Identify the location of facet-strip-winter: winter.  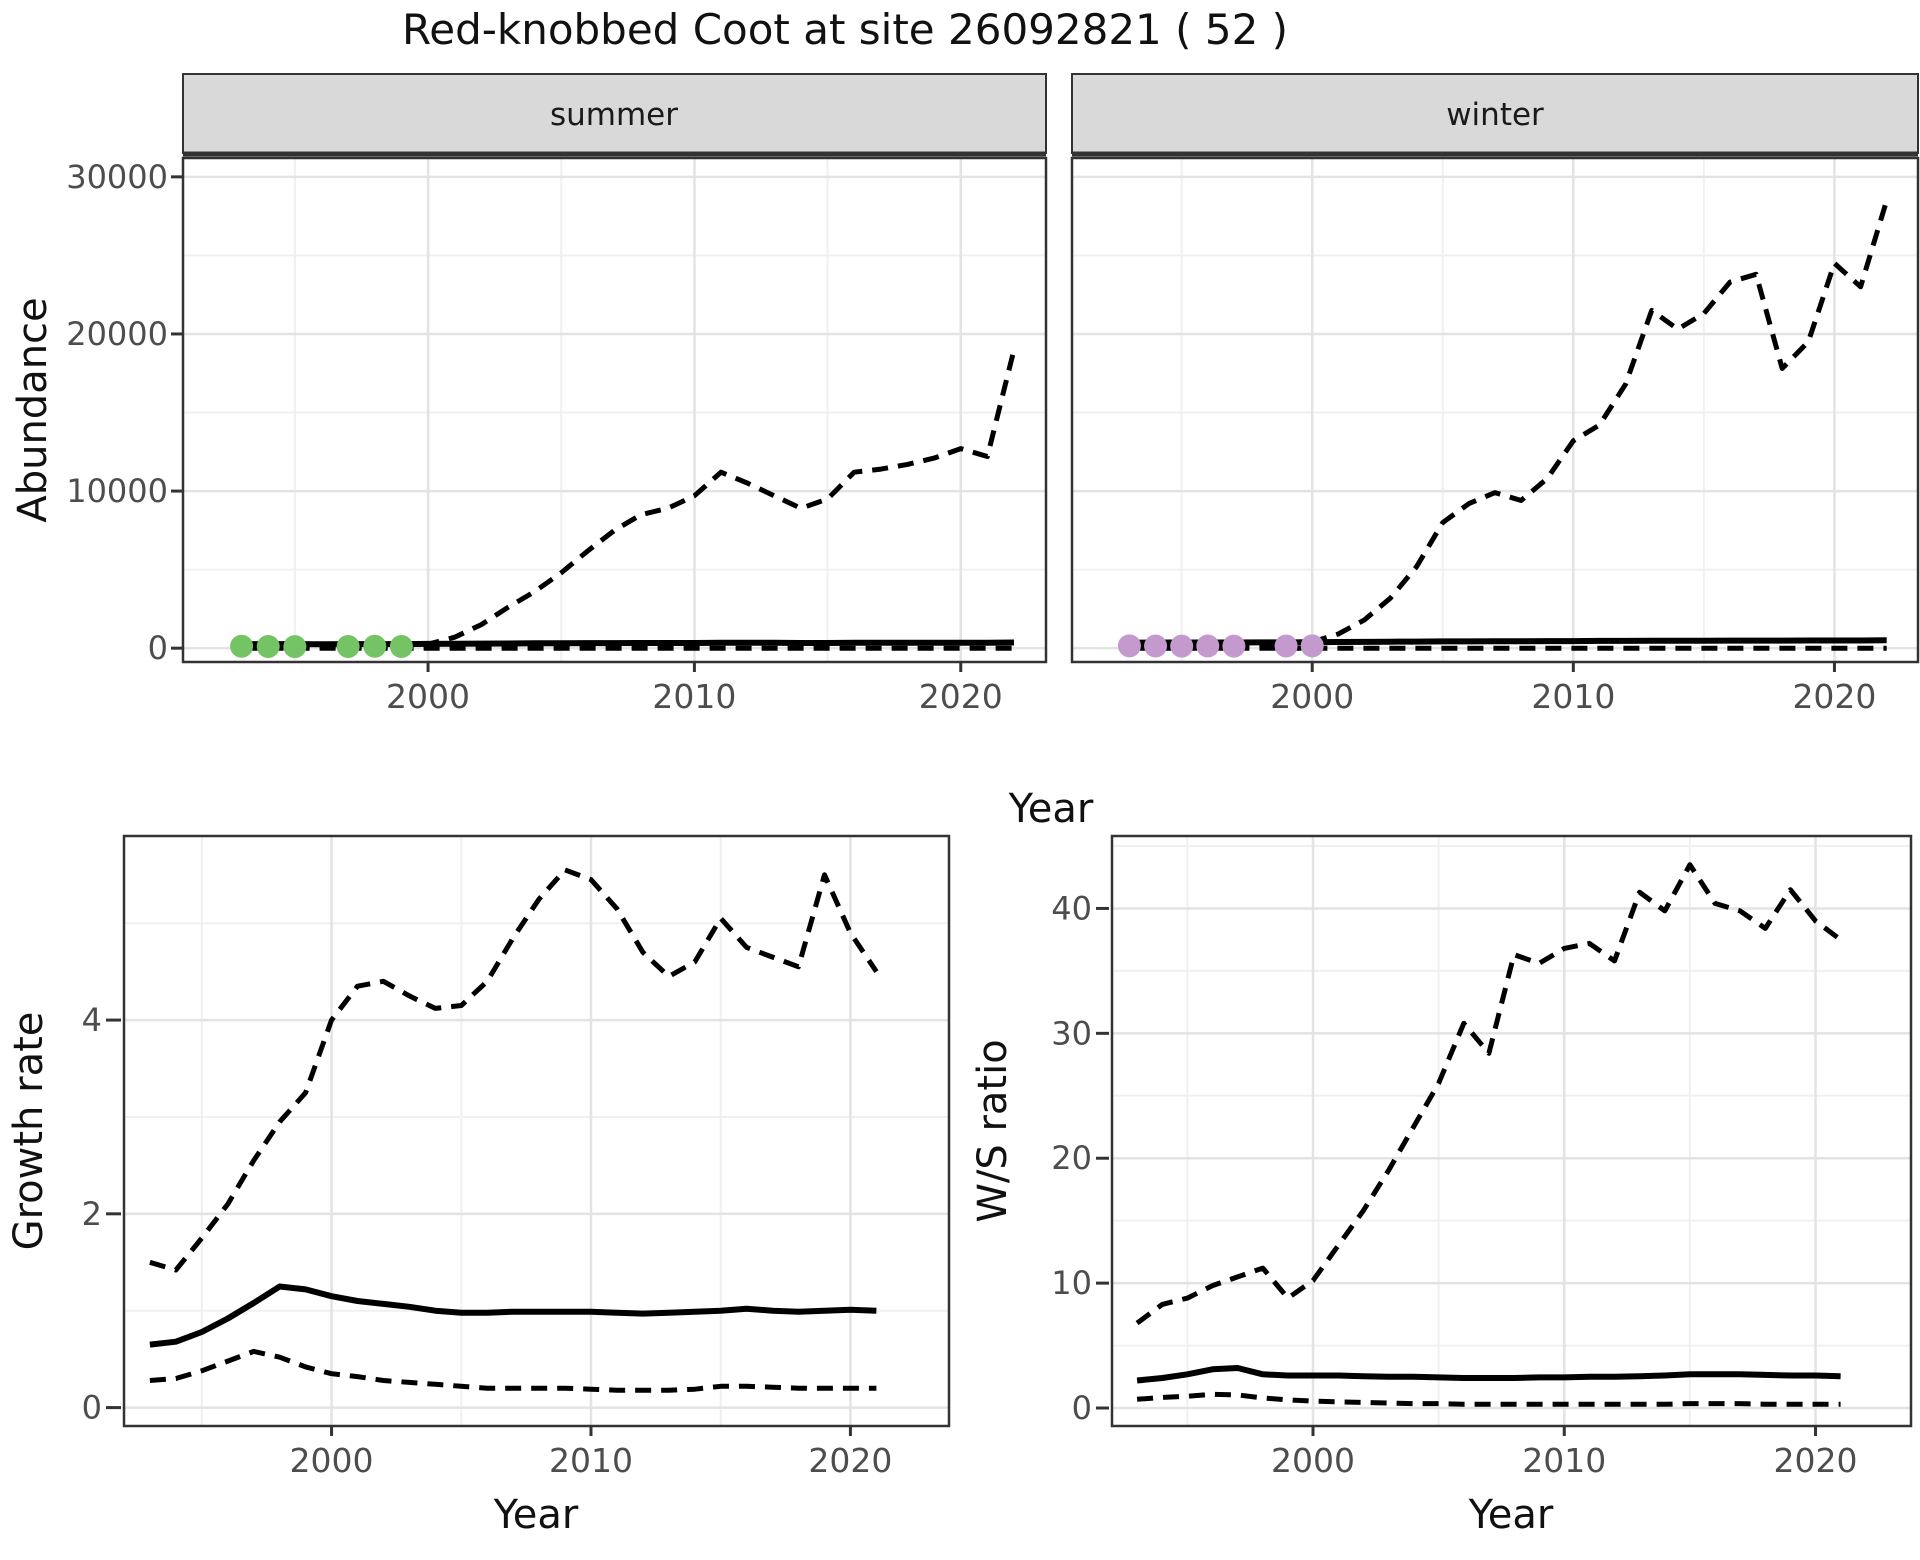
(1495, 115).